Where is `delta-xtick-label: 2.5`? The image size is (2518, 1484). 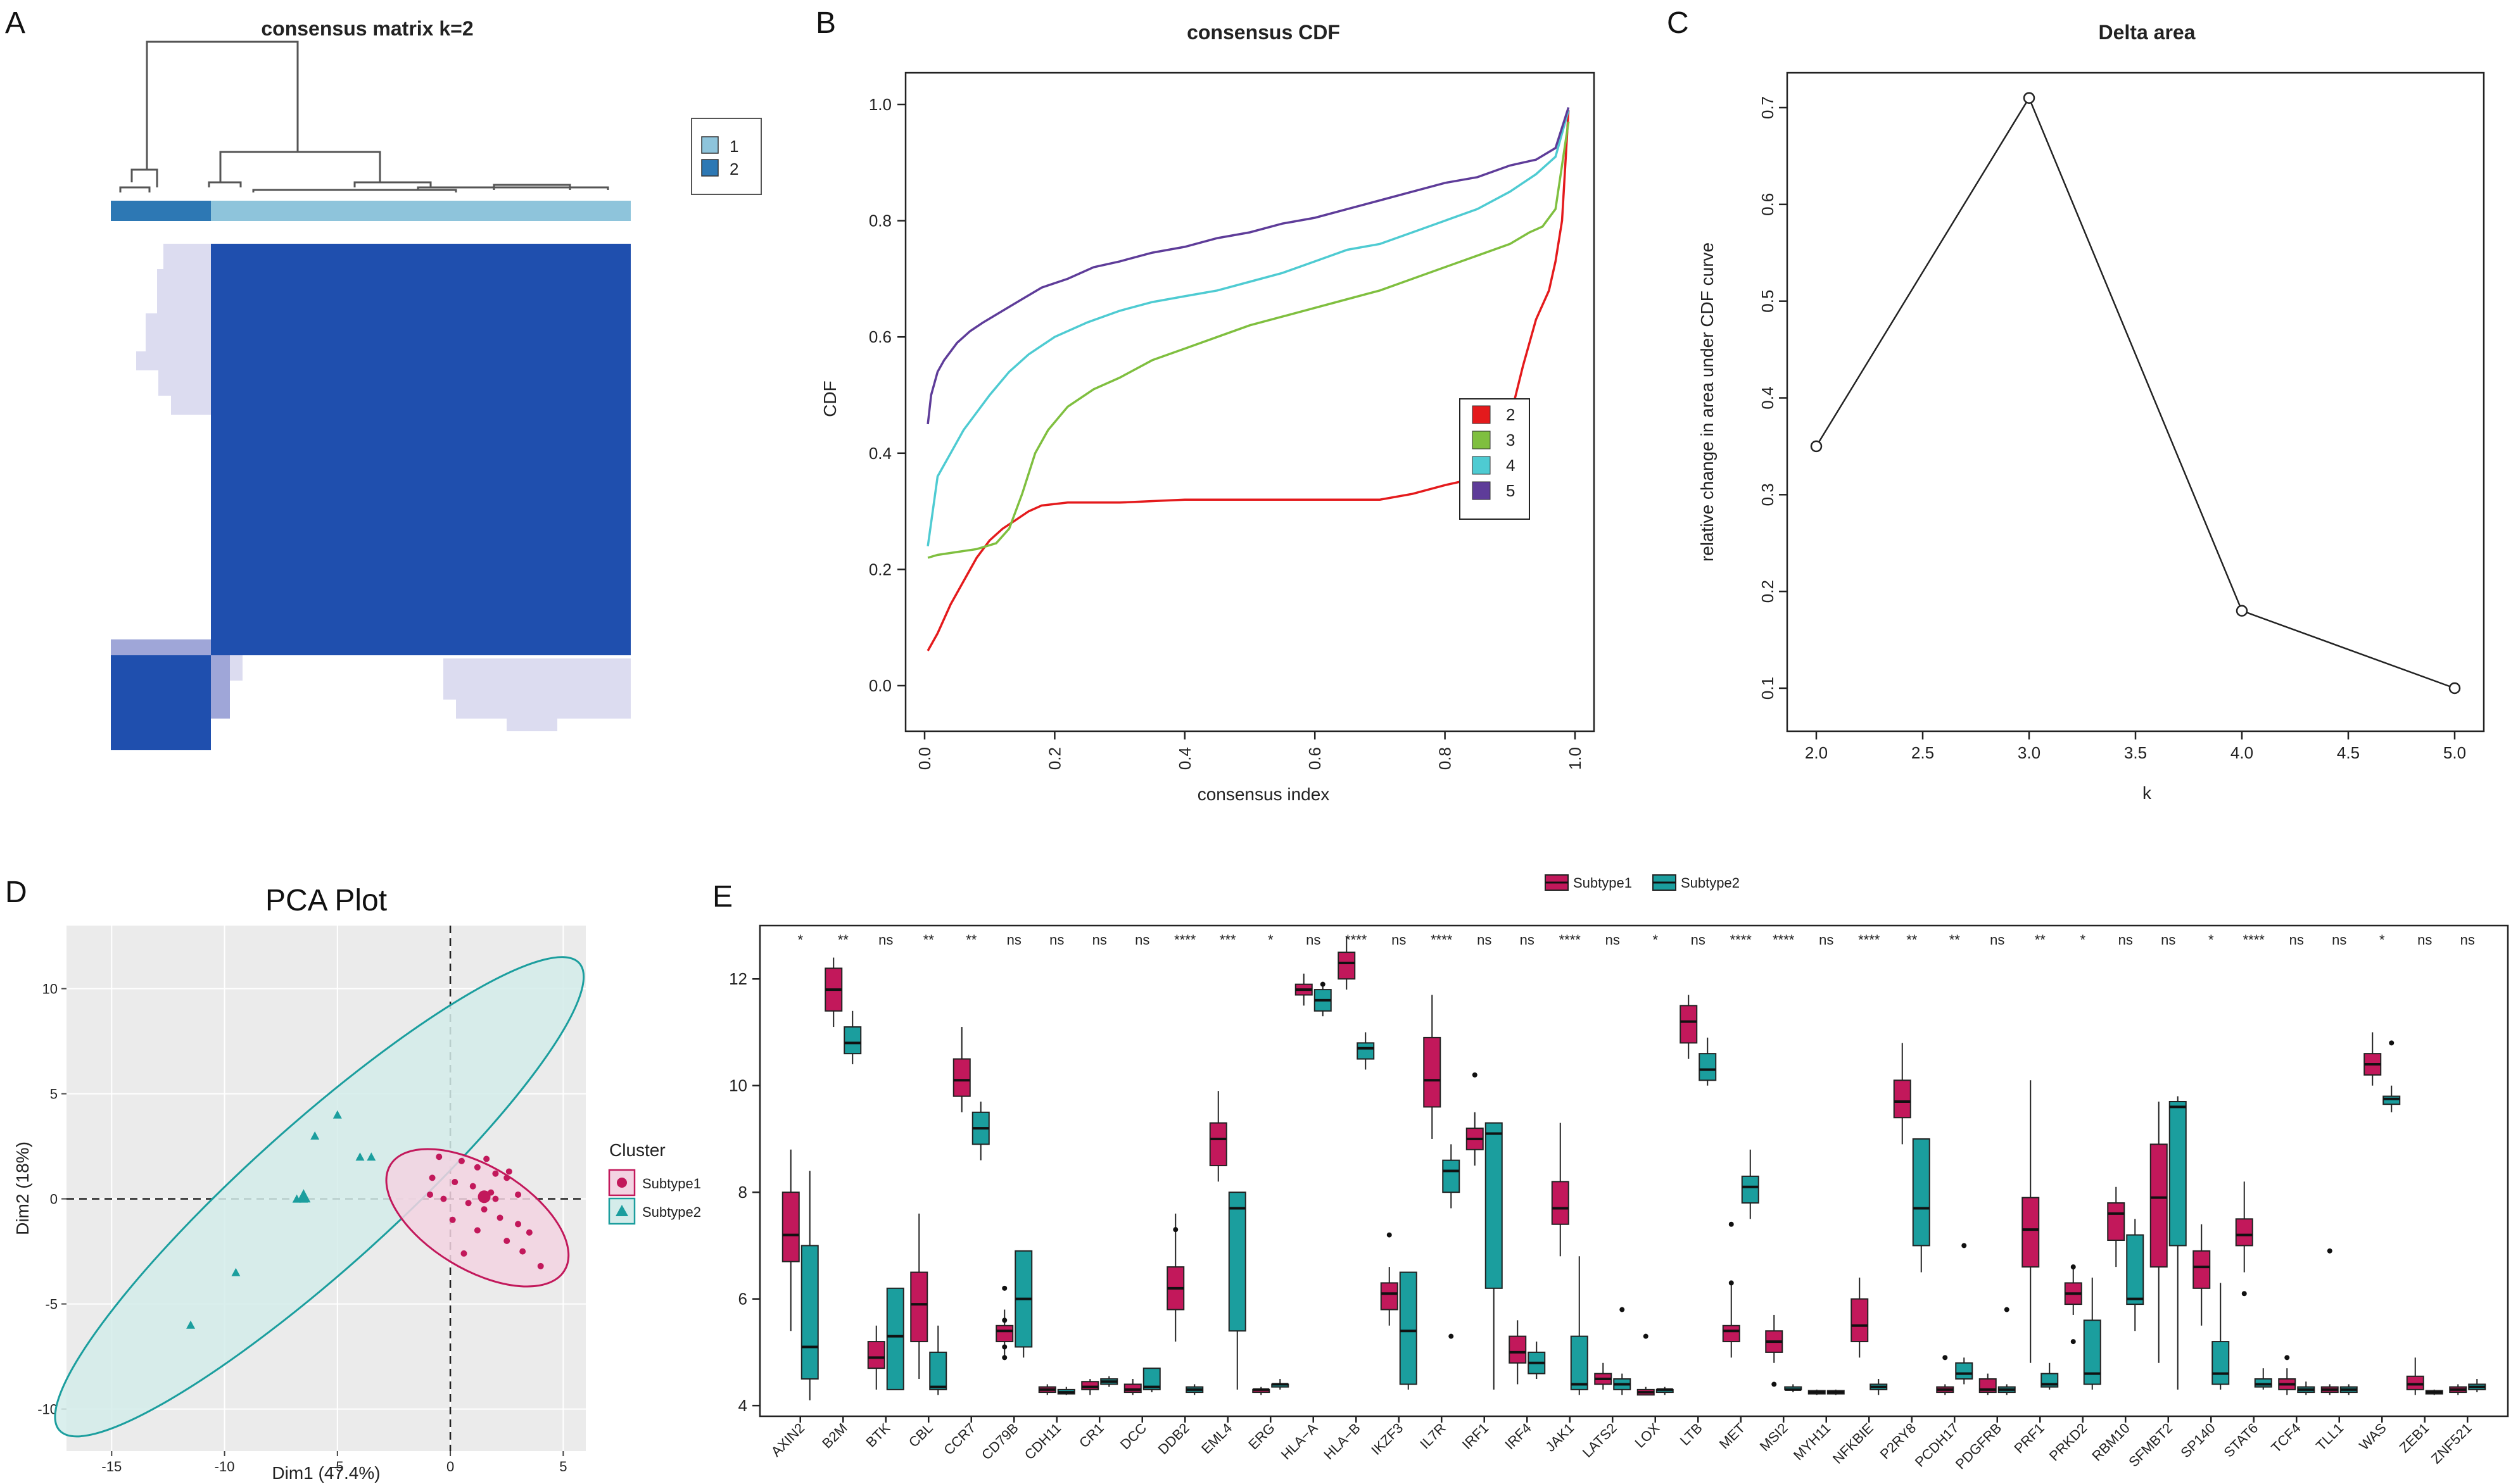
delta-xtick-label: 2.5 is located at coordinates (1922, 752).